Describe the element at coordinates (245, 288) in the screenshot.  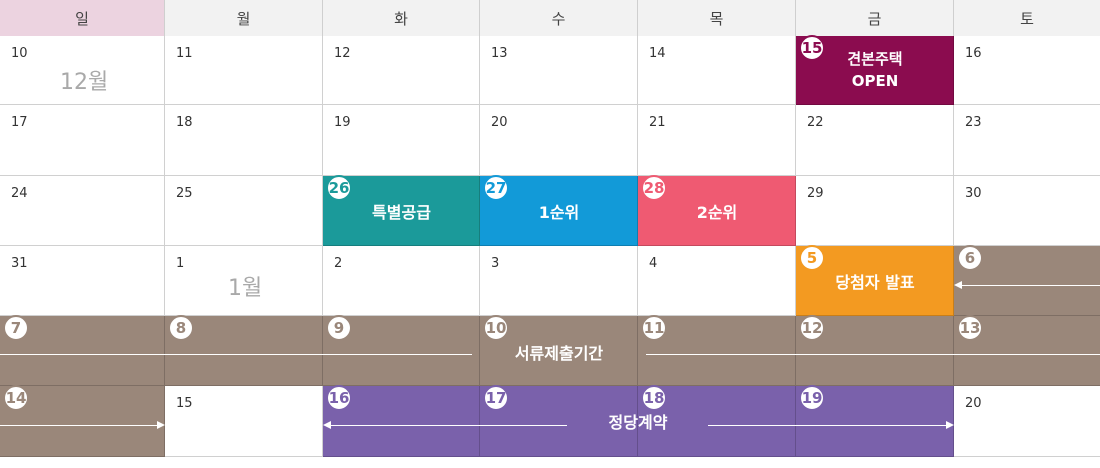
I see `month-label-january: 1월` at that location.